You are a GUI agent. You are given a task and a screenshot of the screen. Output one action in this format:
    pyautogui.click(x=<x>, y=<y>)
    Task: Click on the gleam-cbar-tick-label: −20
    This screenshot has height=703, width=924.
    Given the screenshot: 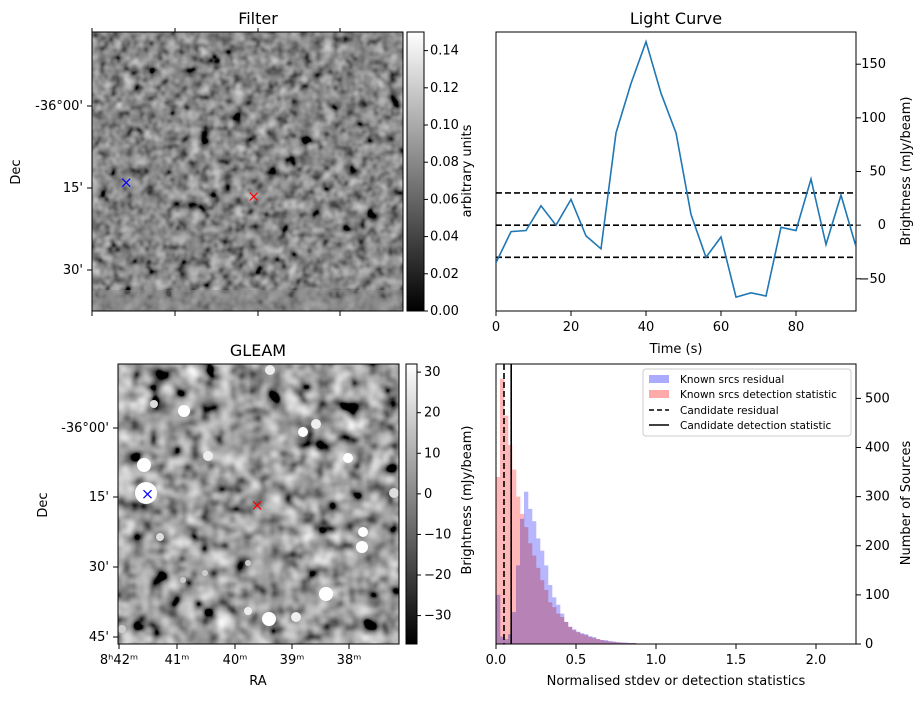 What is the action you would take?
    pyautogui.click(x=437, y=575)
    